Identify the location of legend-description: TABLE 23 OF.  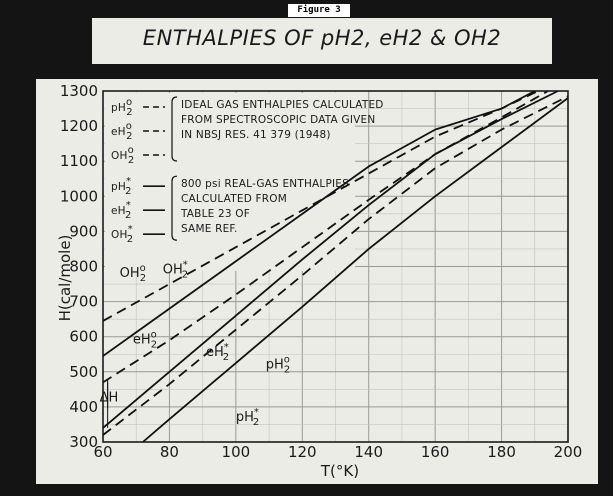
(215, 214).